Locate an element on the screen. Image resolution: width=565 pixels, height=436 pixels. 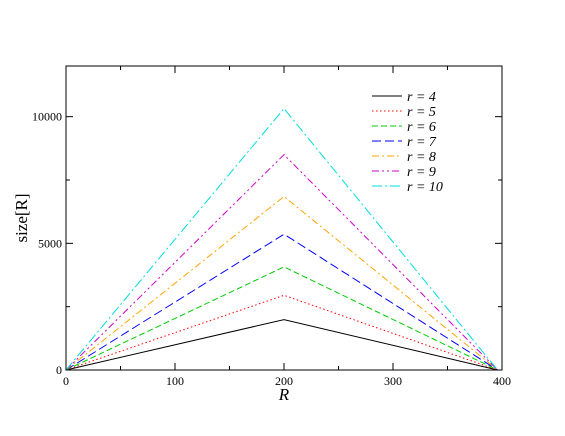
y-tick-label: 0 is located at coordinates (59, 370).